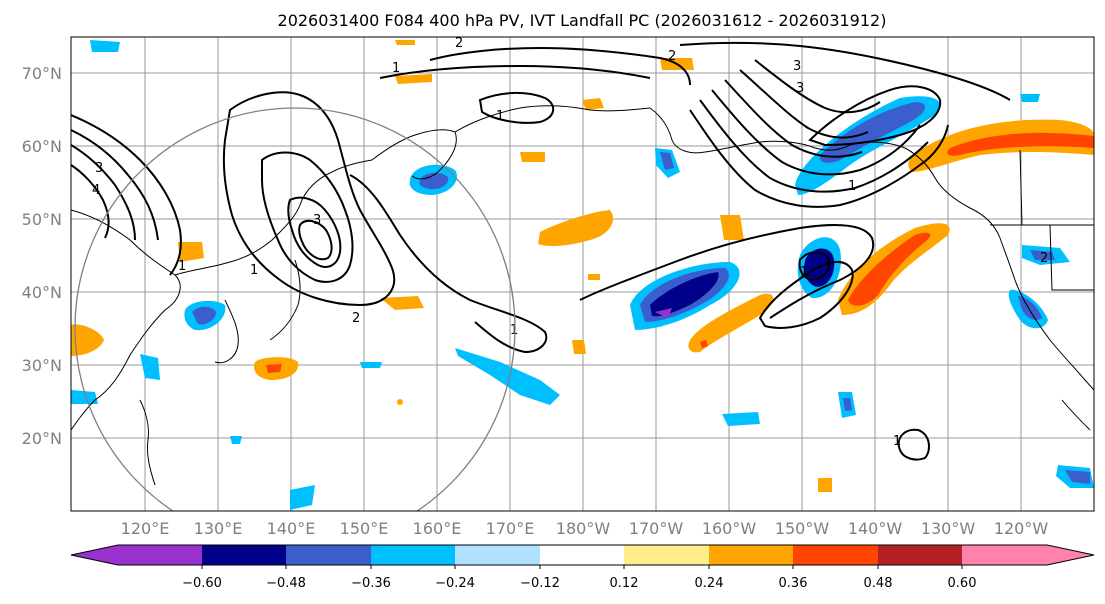 The width and height of the screenshot is (1105, 604). I want to click on colorbar-tick-label: −0.60, so click(202, 583).